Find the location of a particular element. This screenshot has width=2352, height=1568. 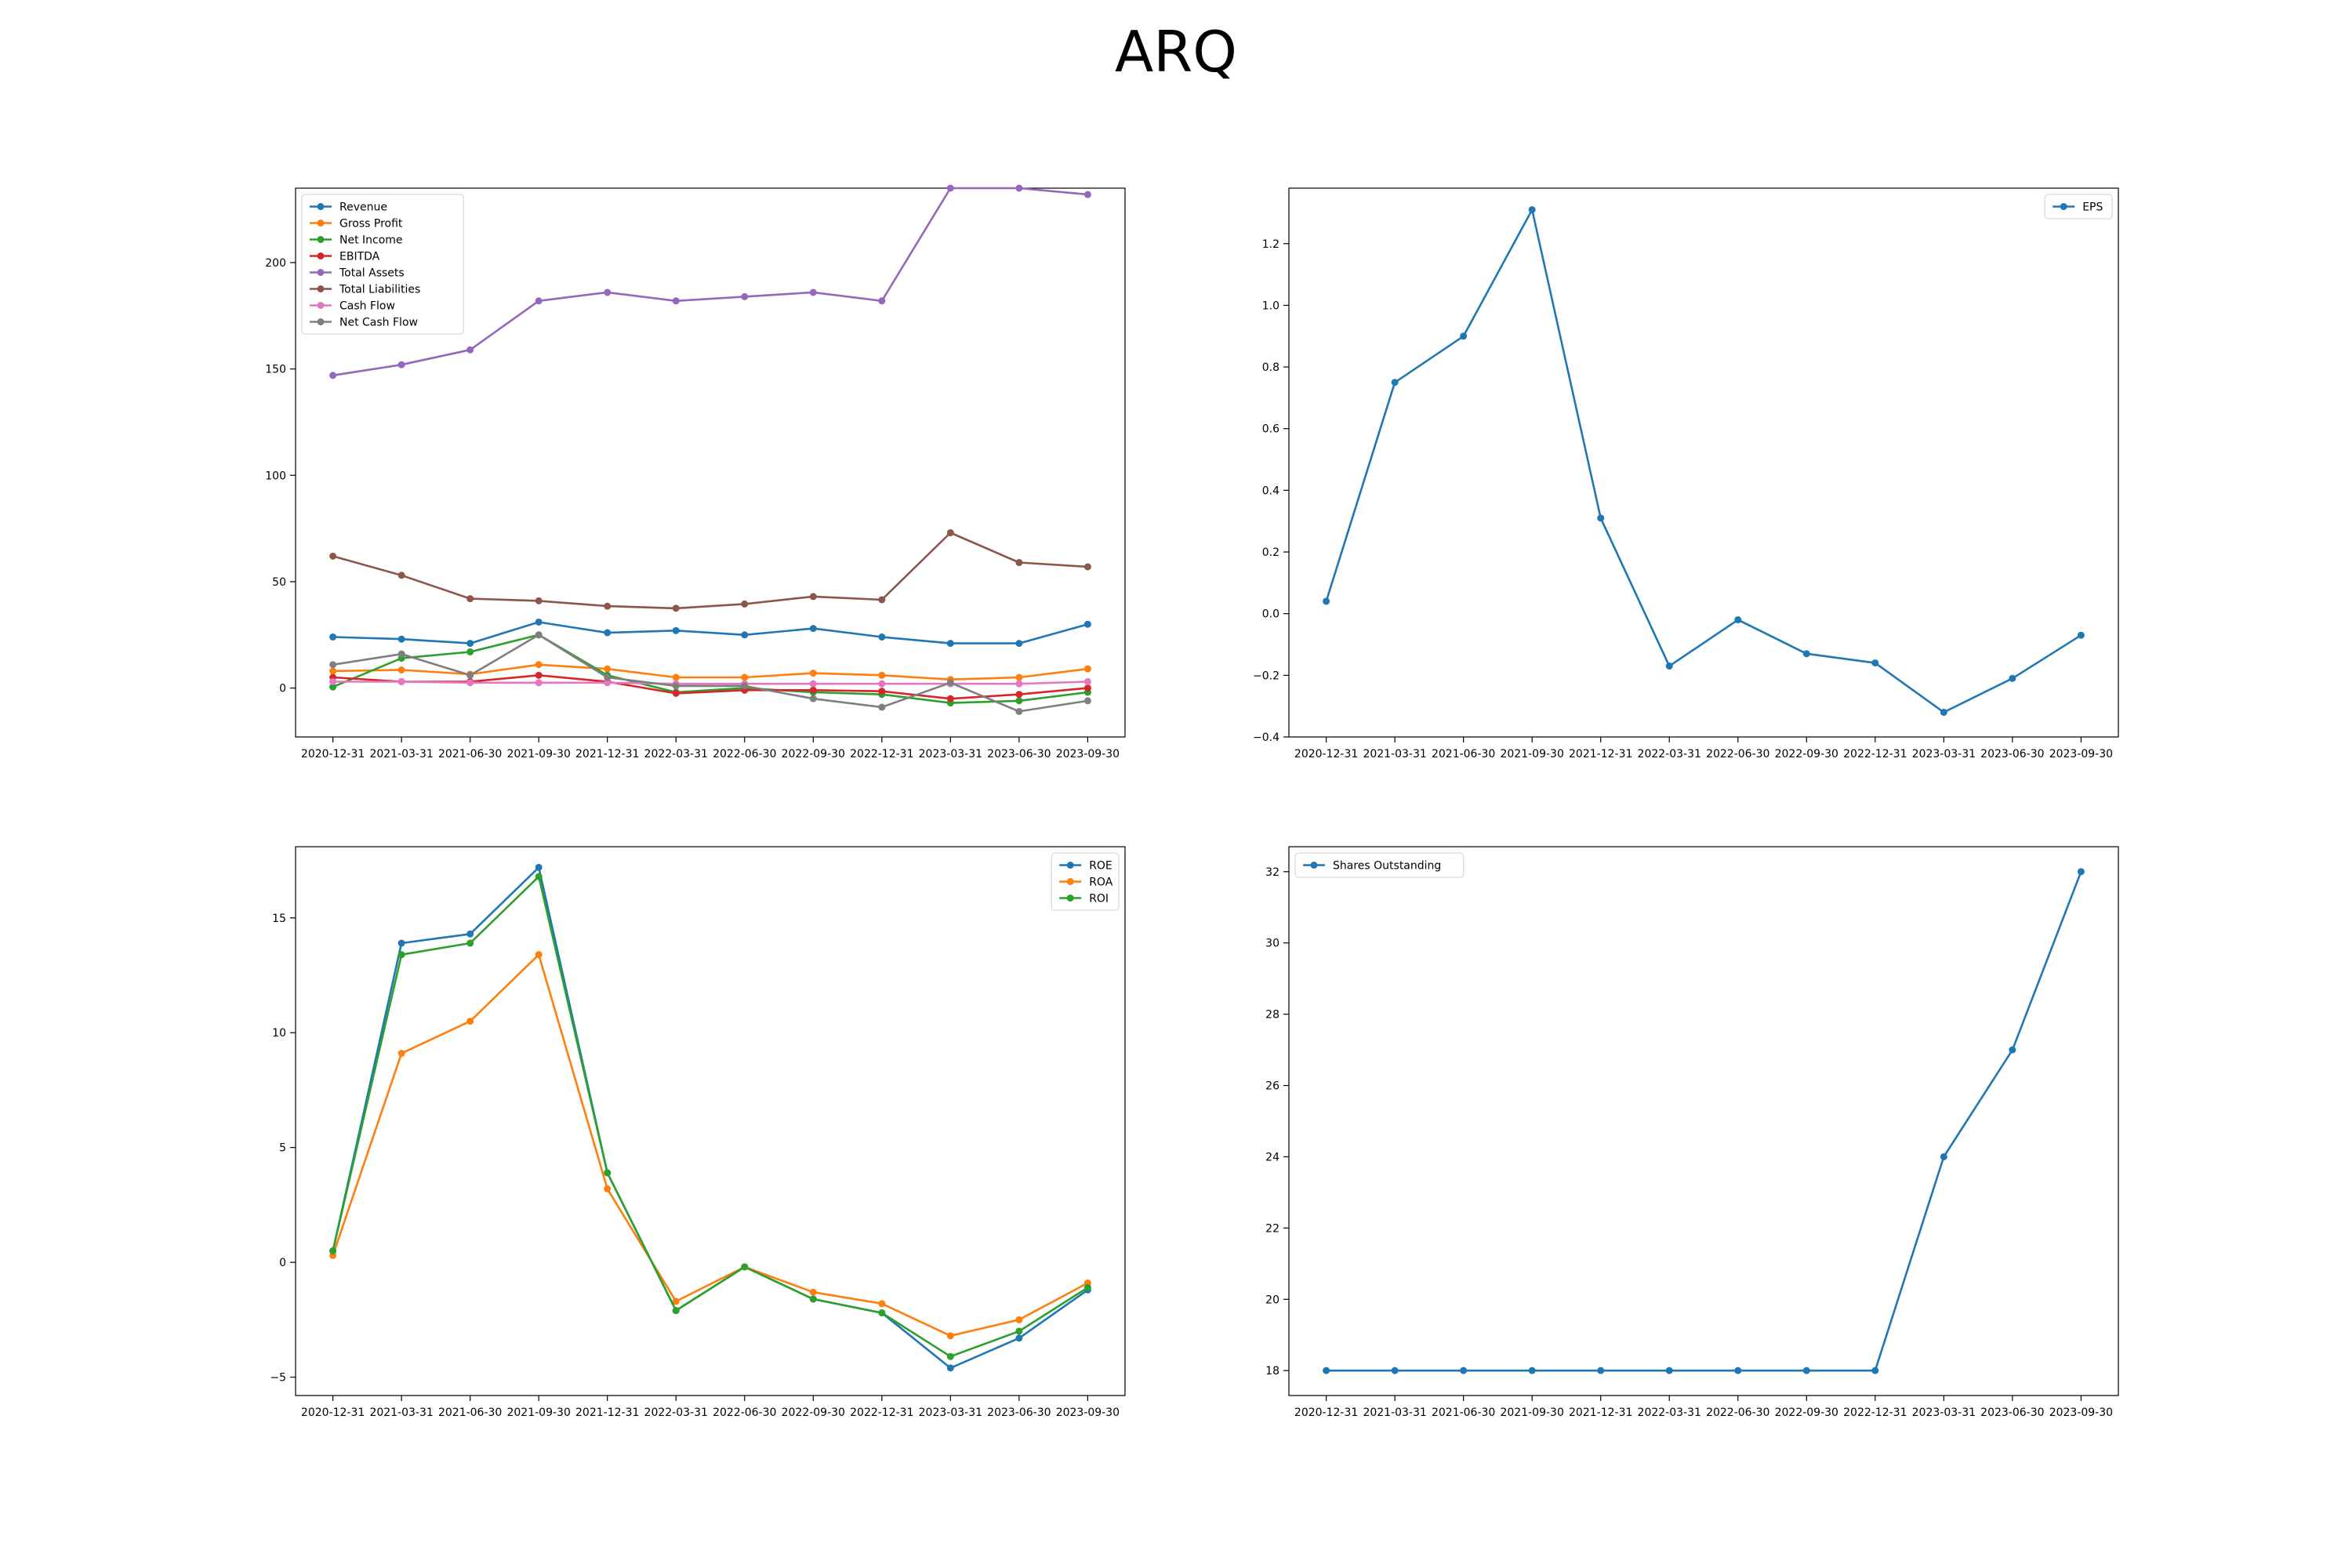

y-tick-label: 18 is located at coordinates (1272, 1371).